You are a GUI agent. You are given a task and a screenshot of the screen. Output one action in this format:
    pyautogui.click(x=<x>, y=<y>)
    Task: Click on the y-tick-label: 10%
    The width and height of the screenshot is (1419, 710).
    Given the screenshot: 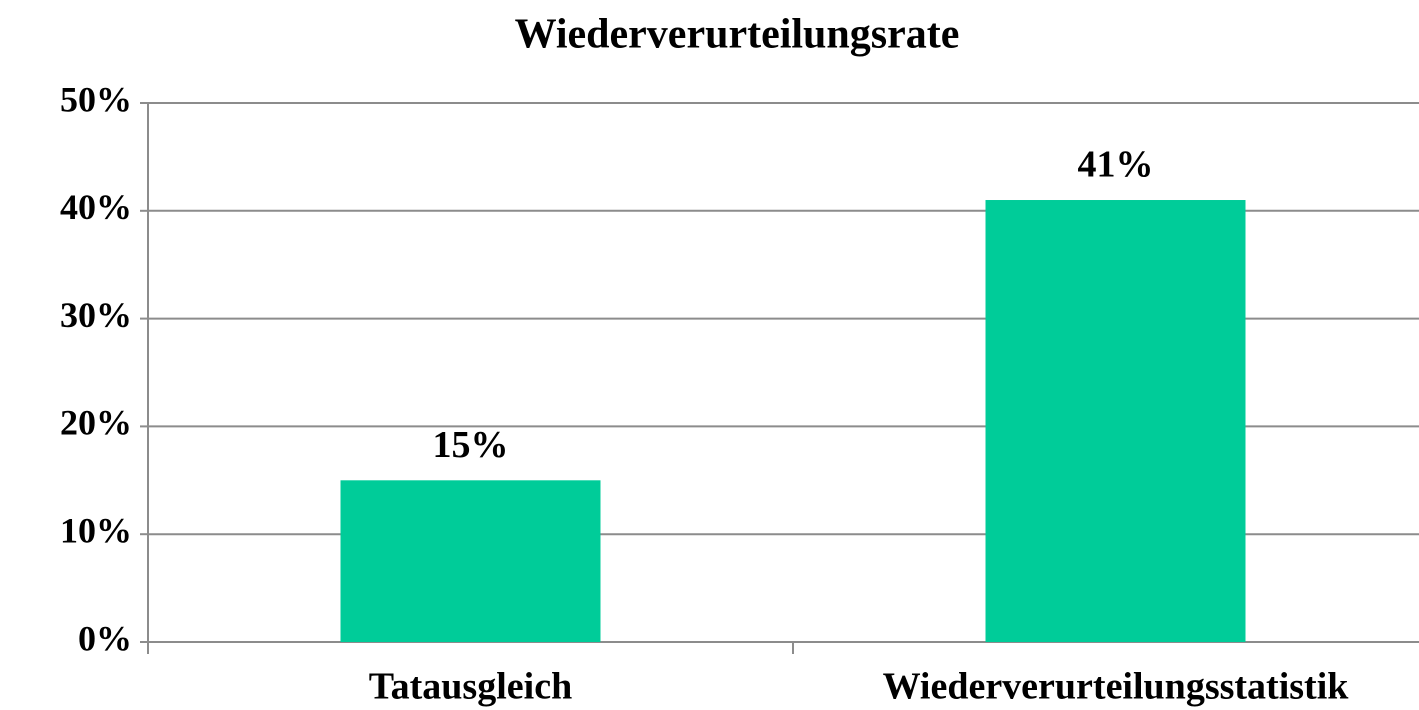 What is the action you would take?
    pyautogui.click(x=96, y=530)
    